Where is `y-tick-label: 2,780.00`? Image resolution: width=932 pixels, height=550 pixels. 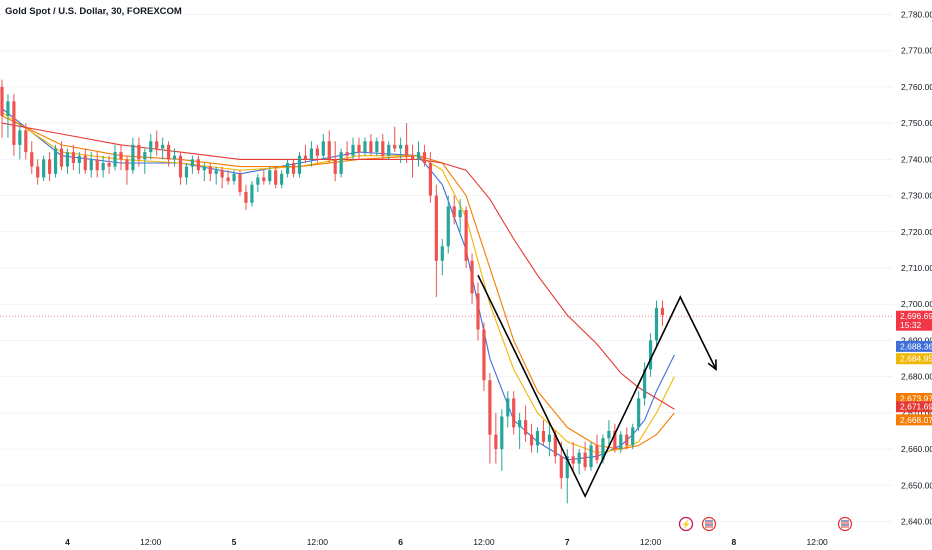
y-tick-label: 2,780.00 is located at coordinates (916, 14).